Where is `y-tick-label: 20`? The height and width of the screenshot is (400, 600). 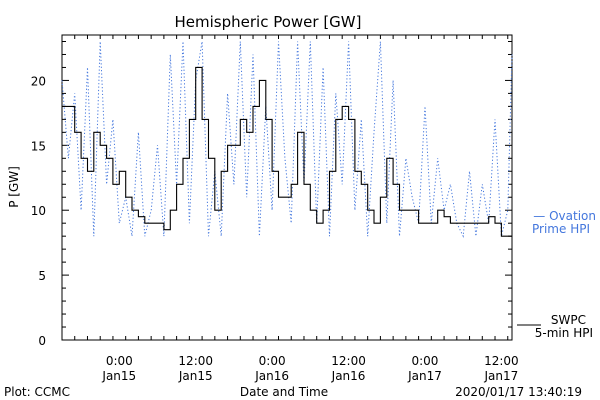 y-tick-label: 20 is located at coordinates (38, 81).